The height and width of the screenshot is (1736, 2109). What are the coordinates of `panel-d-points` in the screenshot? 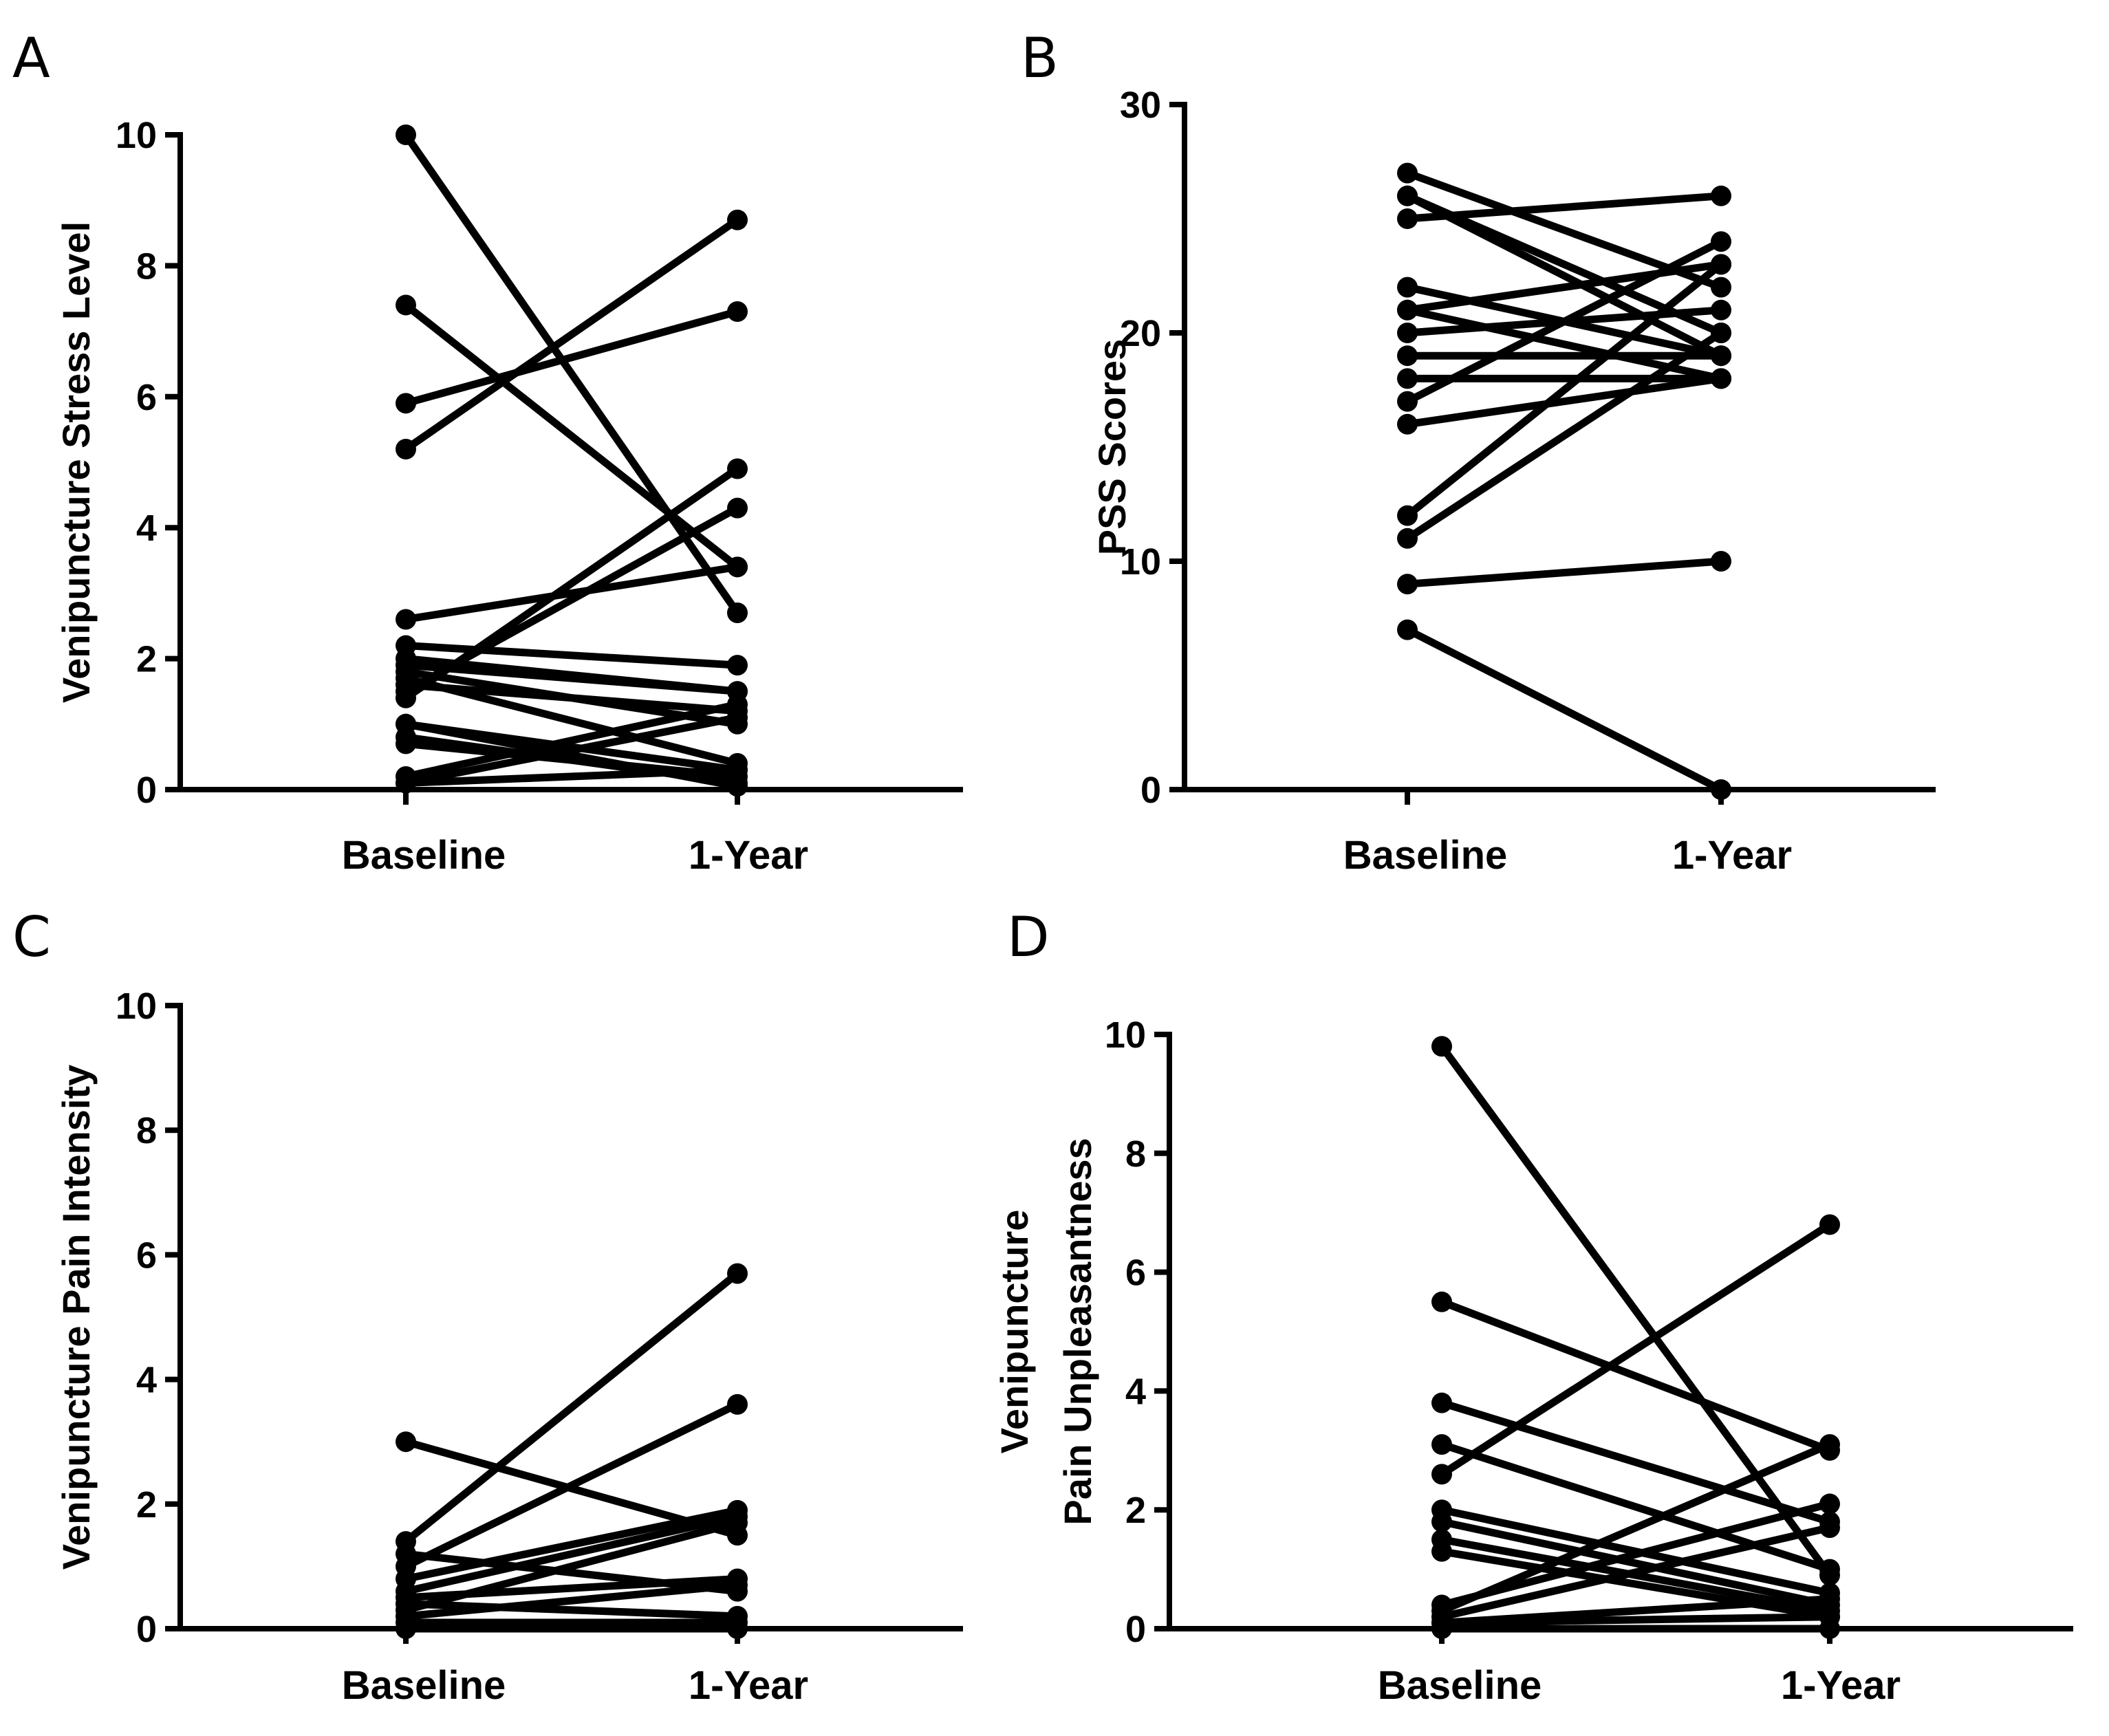 It's located at (1635, 1337).